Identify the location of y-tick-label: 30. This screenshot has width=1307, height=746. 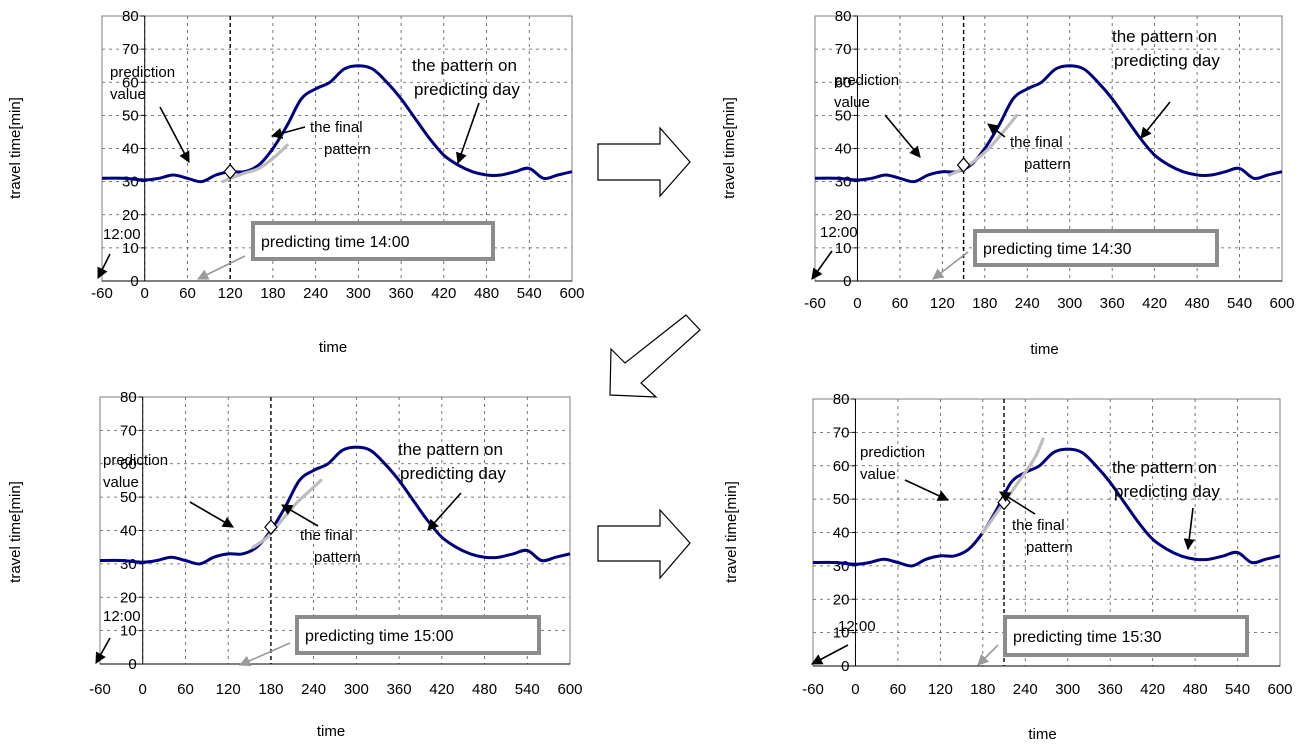
(841, 566).